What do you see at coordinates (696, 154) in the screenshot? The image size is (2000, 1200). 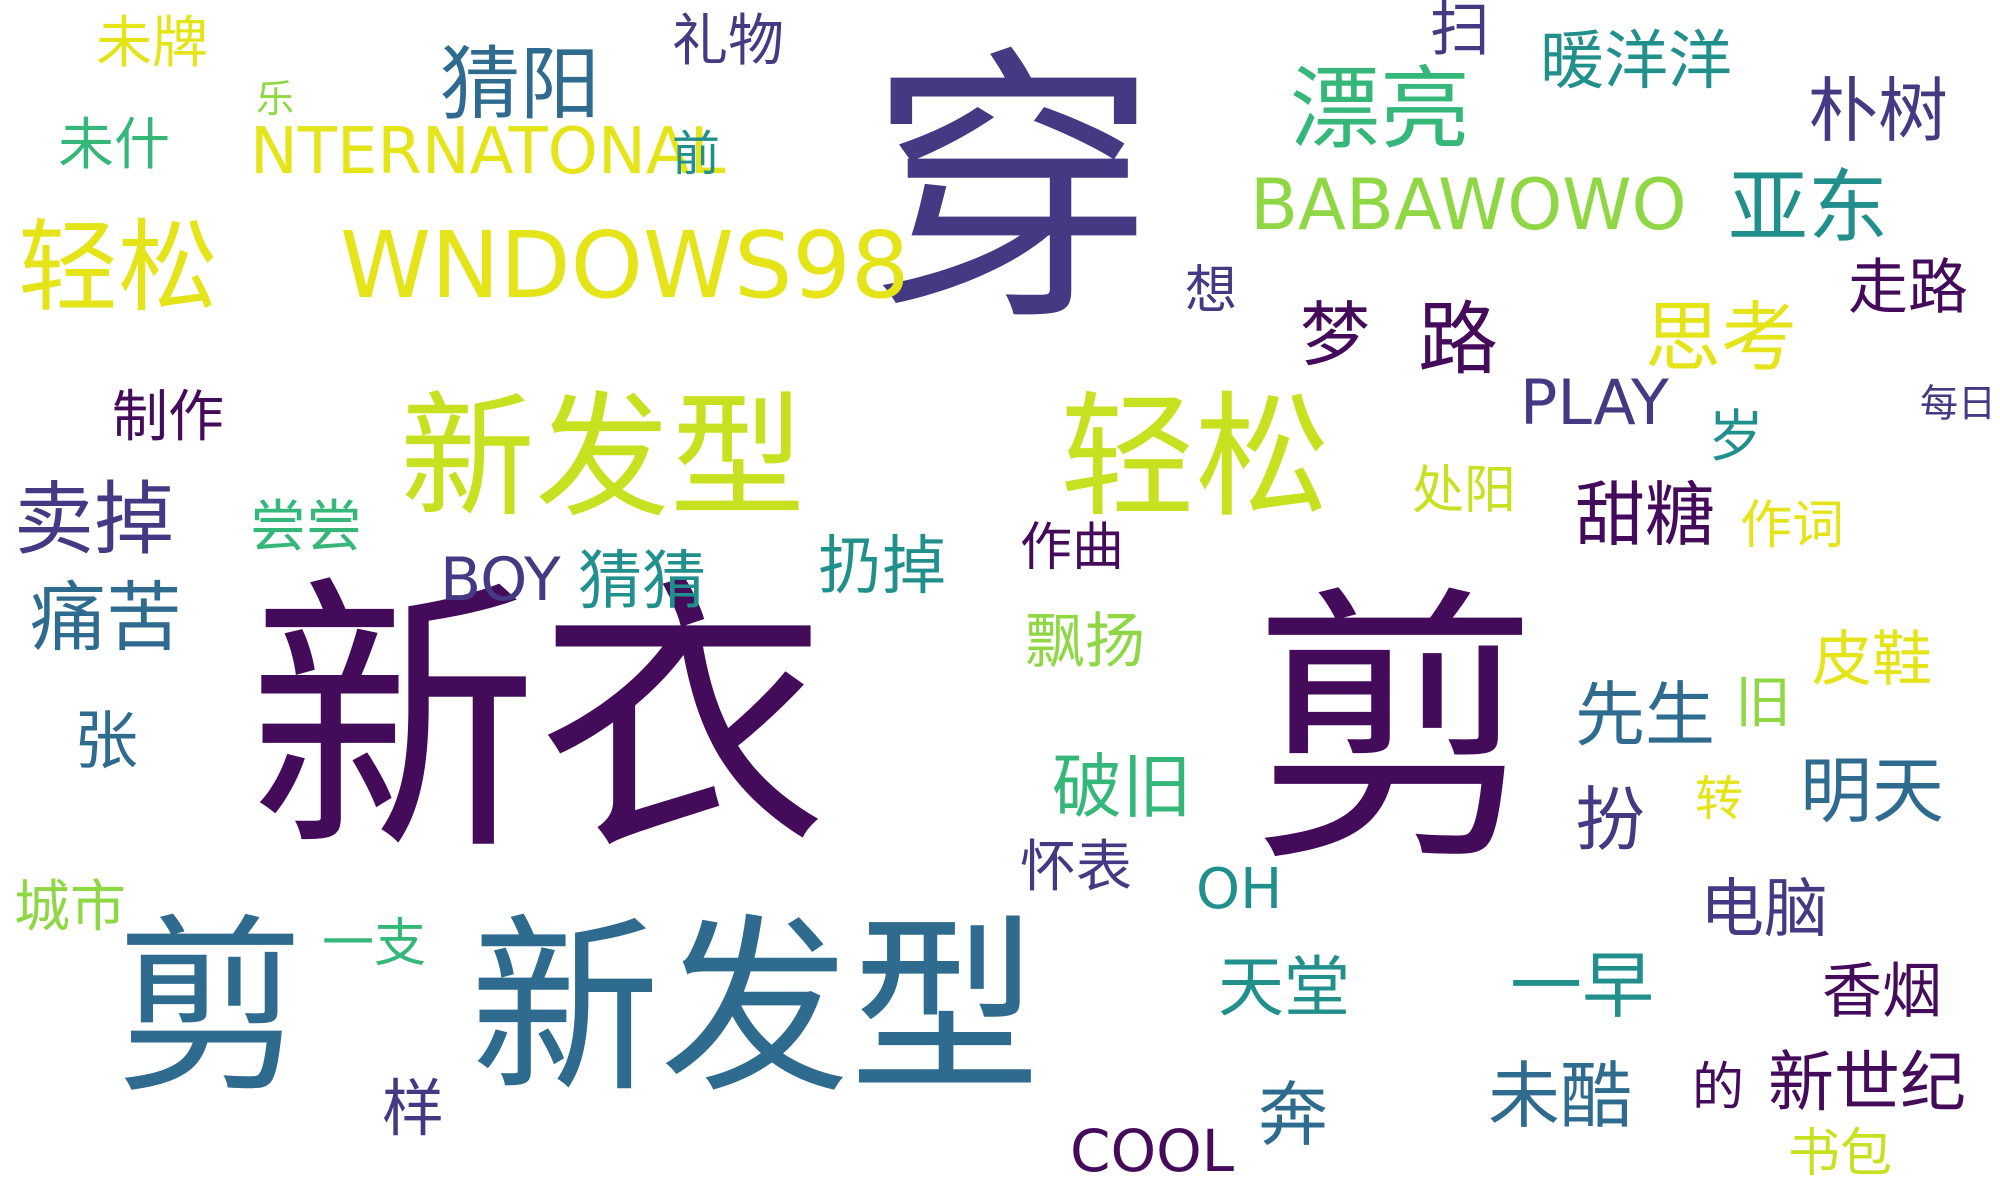 I see `word-qian: 前` at bounding box center [696, 154].